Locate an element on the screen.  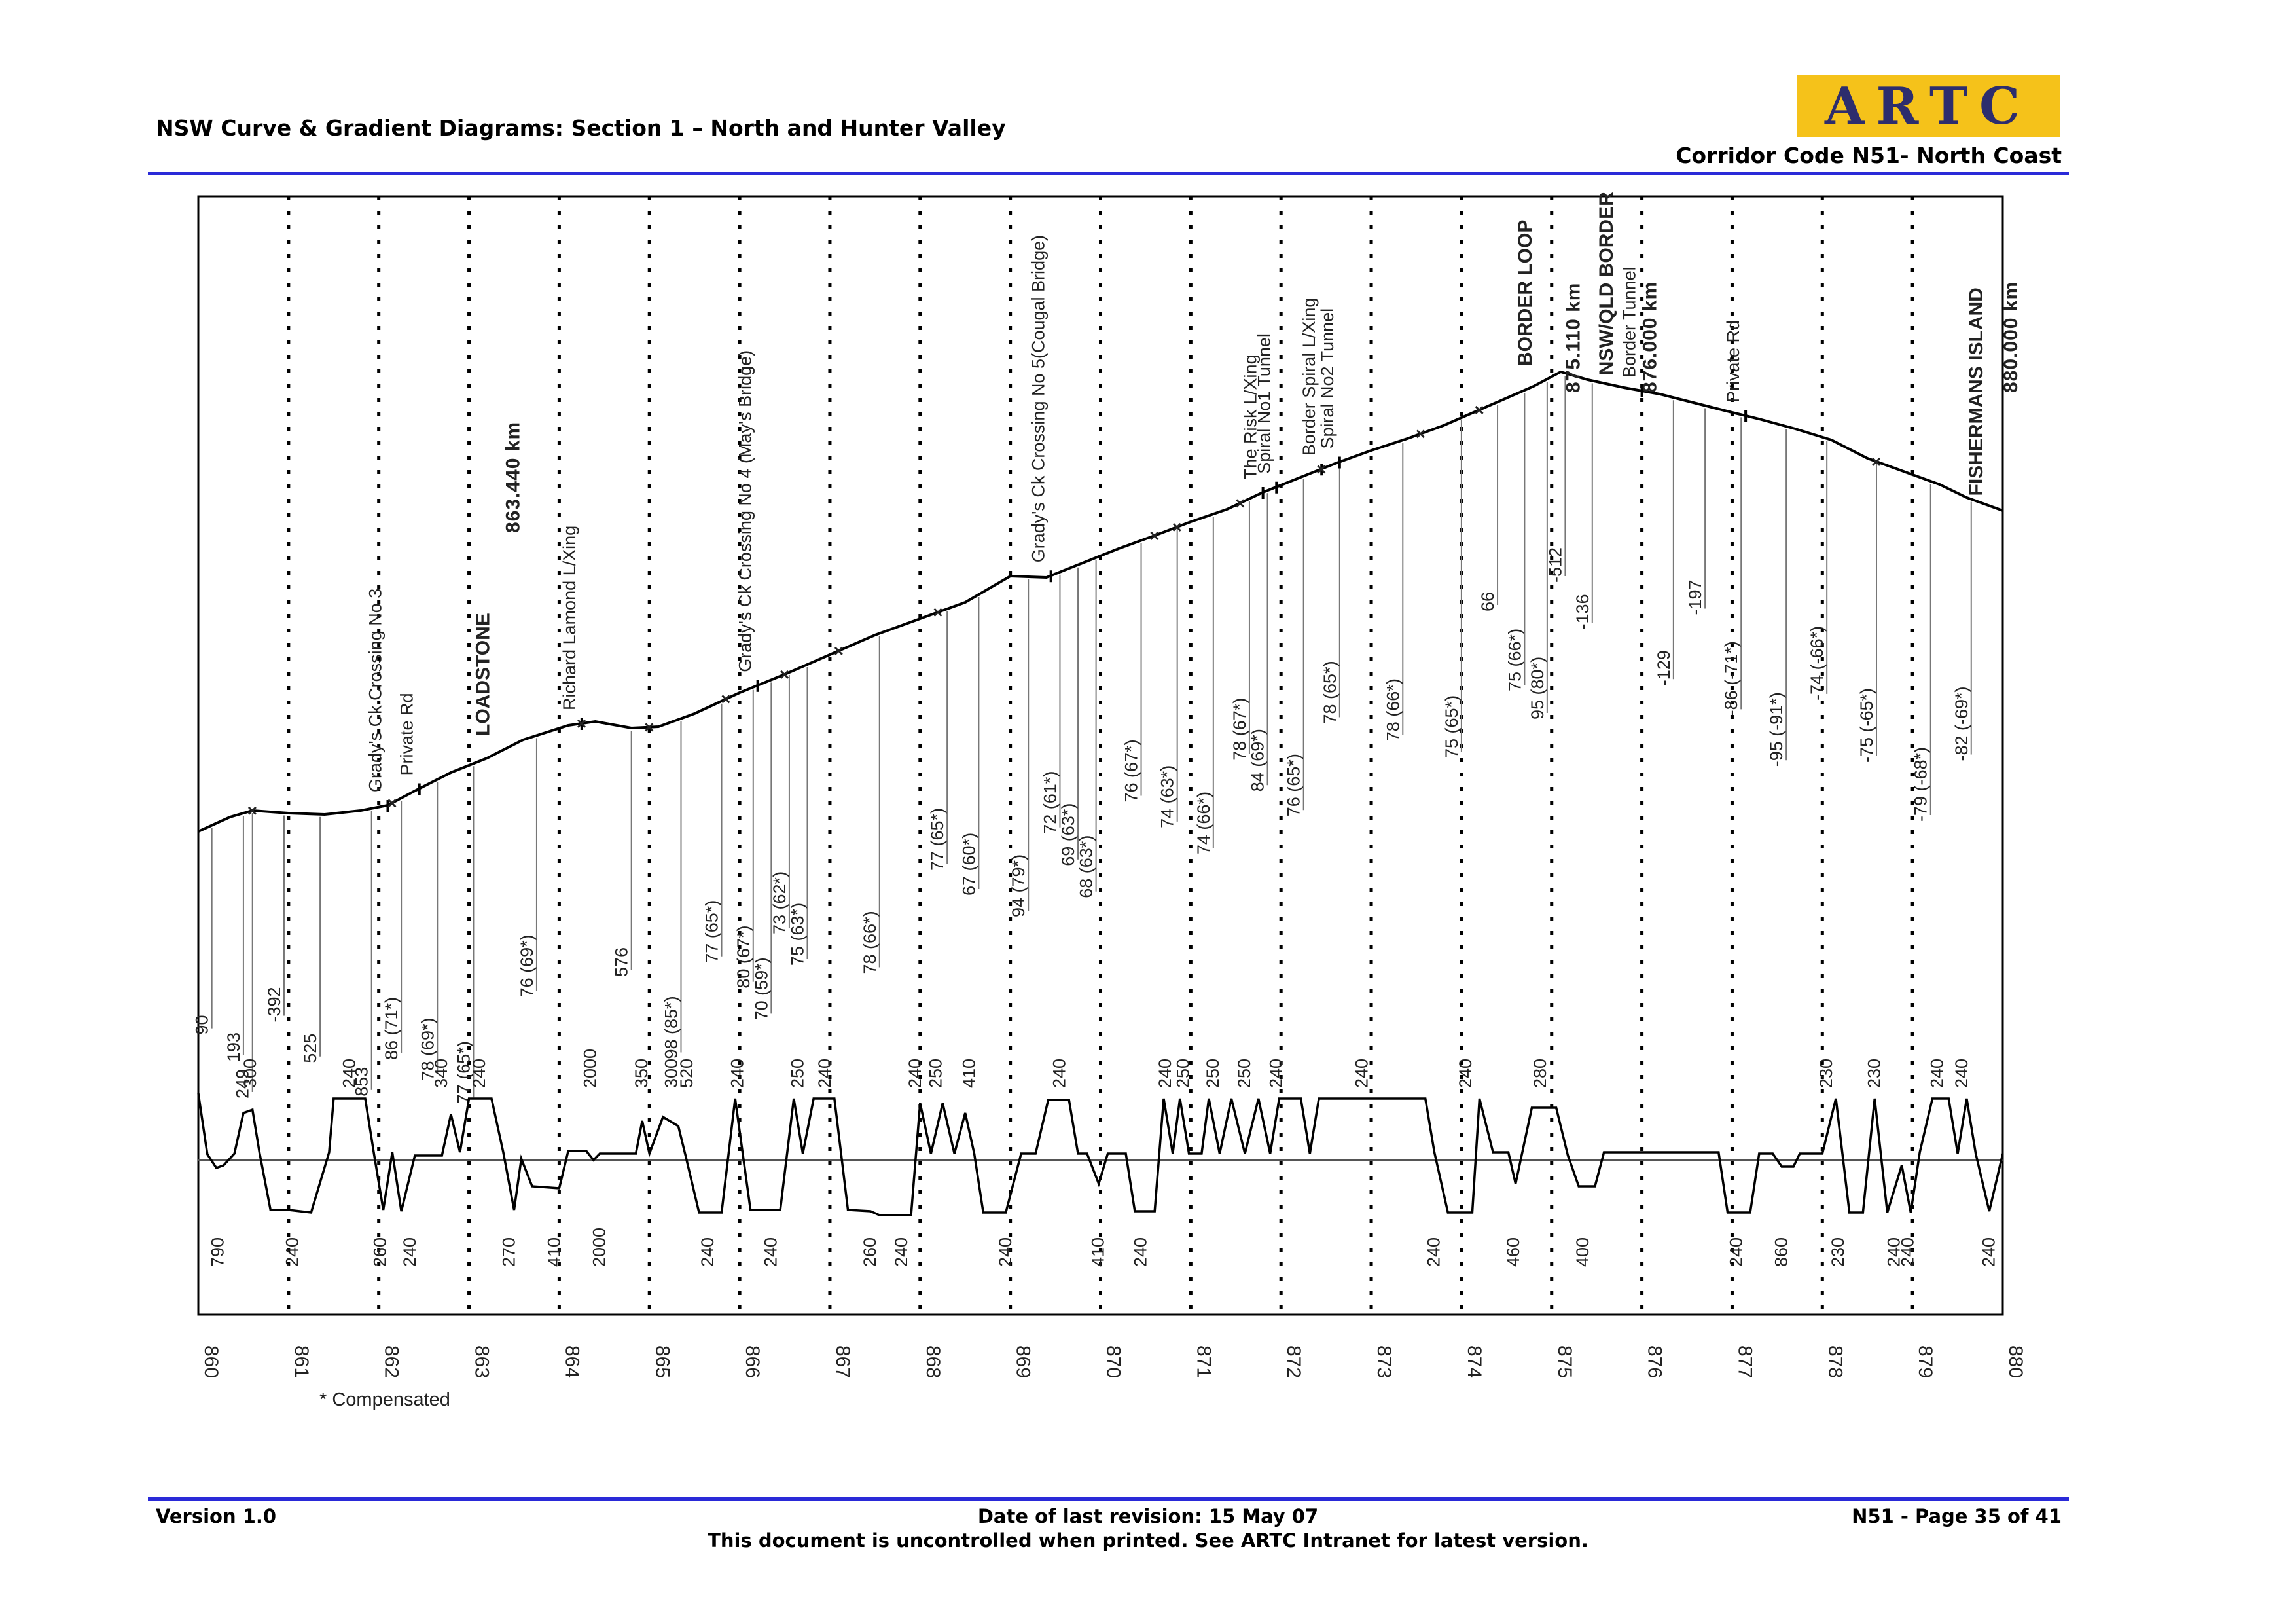
header-rule is located at coordinates (1108, 173).